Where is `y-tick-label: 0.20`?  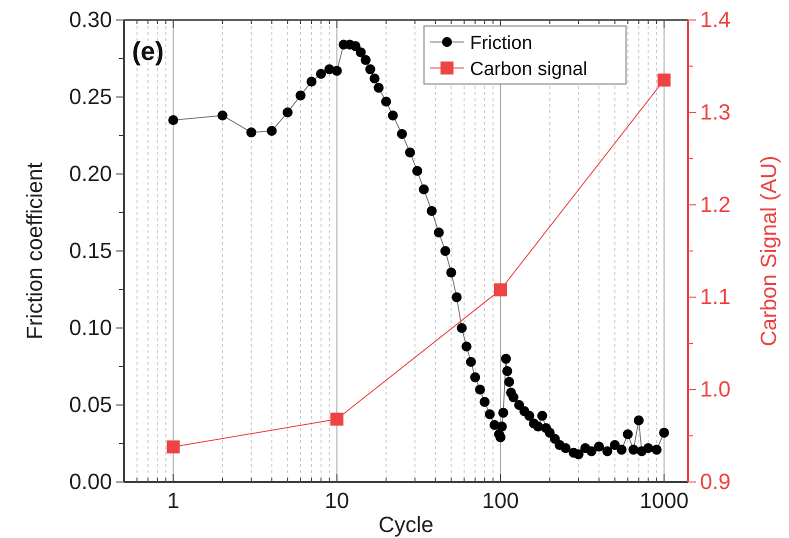
y-tick-label: 0.20 is located at coordinates (90, 173).